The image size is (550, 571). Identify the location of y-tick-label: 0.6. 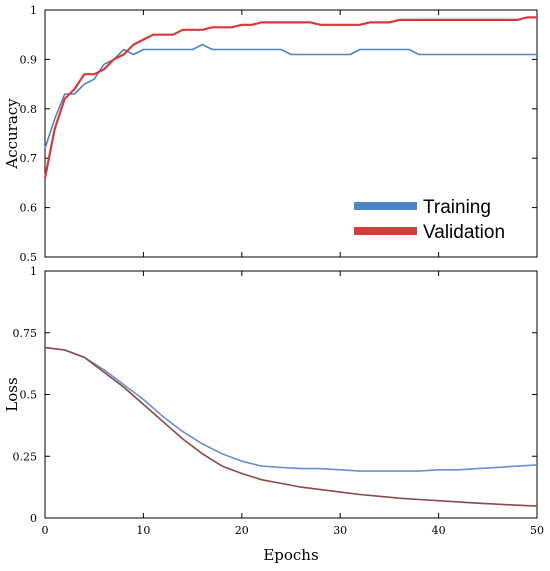
(29, 208).